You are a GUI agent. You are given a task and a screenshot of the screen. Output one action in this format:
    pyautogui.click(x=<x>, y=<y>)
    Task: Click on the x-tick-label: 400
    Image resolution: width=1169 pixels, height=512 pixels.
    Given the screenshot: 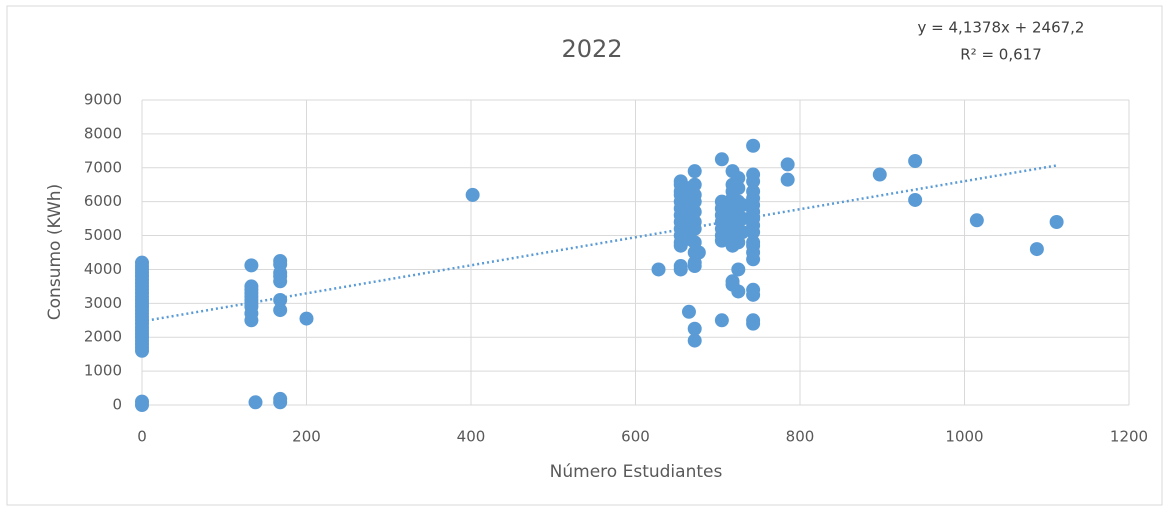 What is the action you would take?
    pyautogui.click(x=471, y=437)
    